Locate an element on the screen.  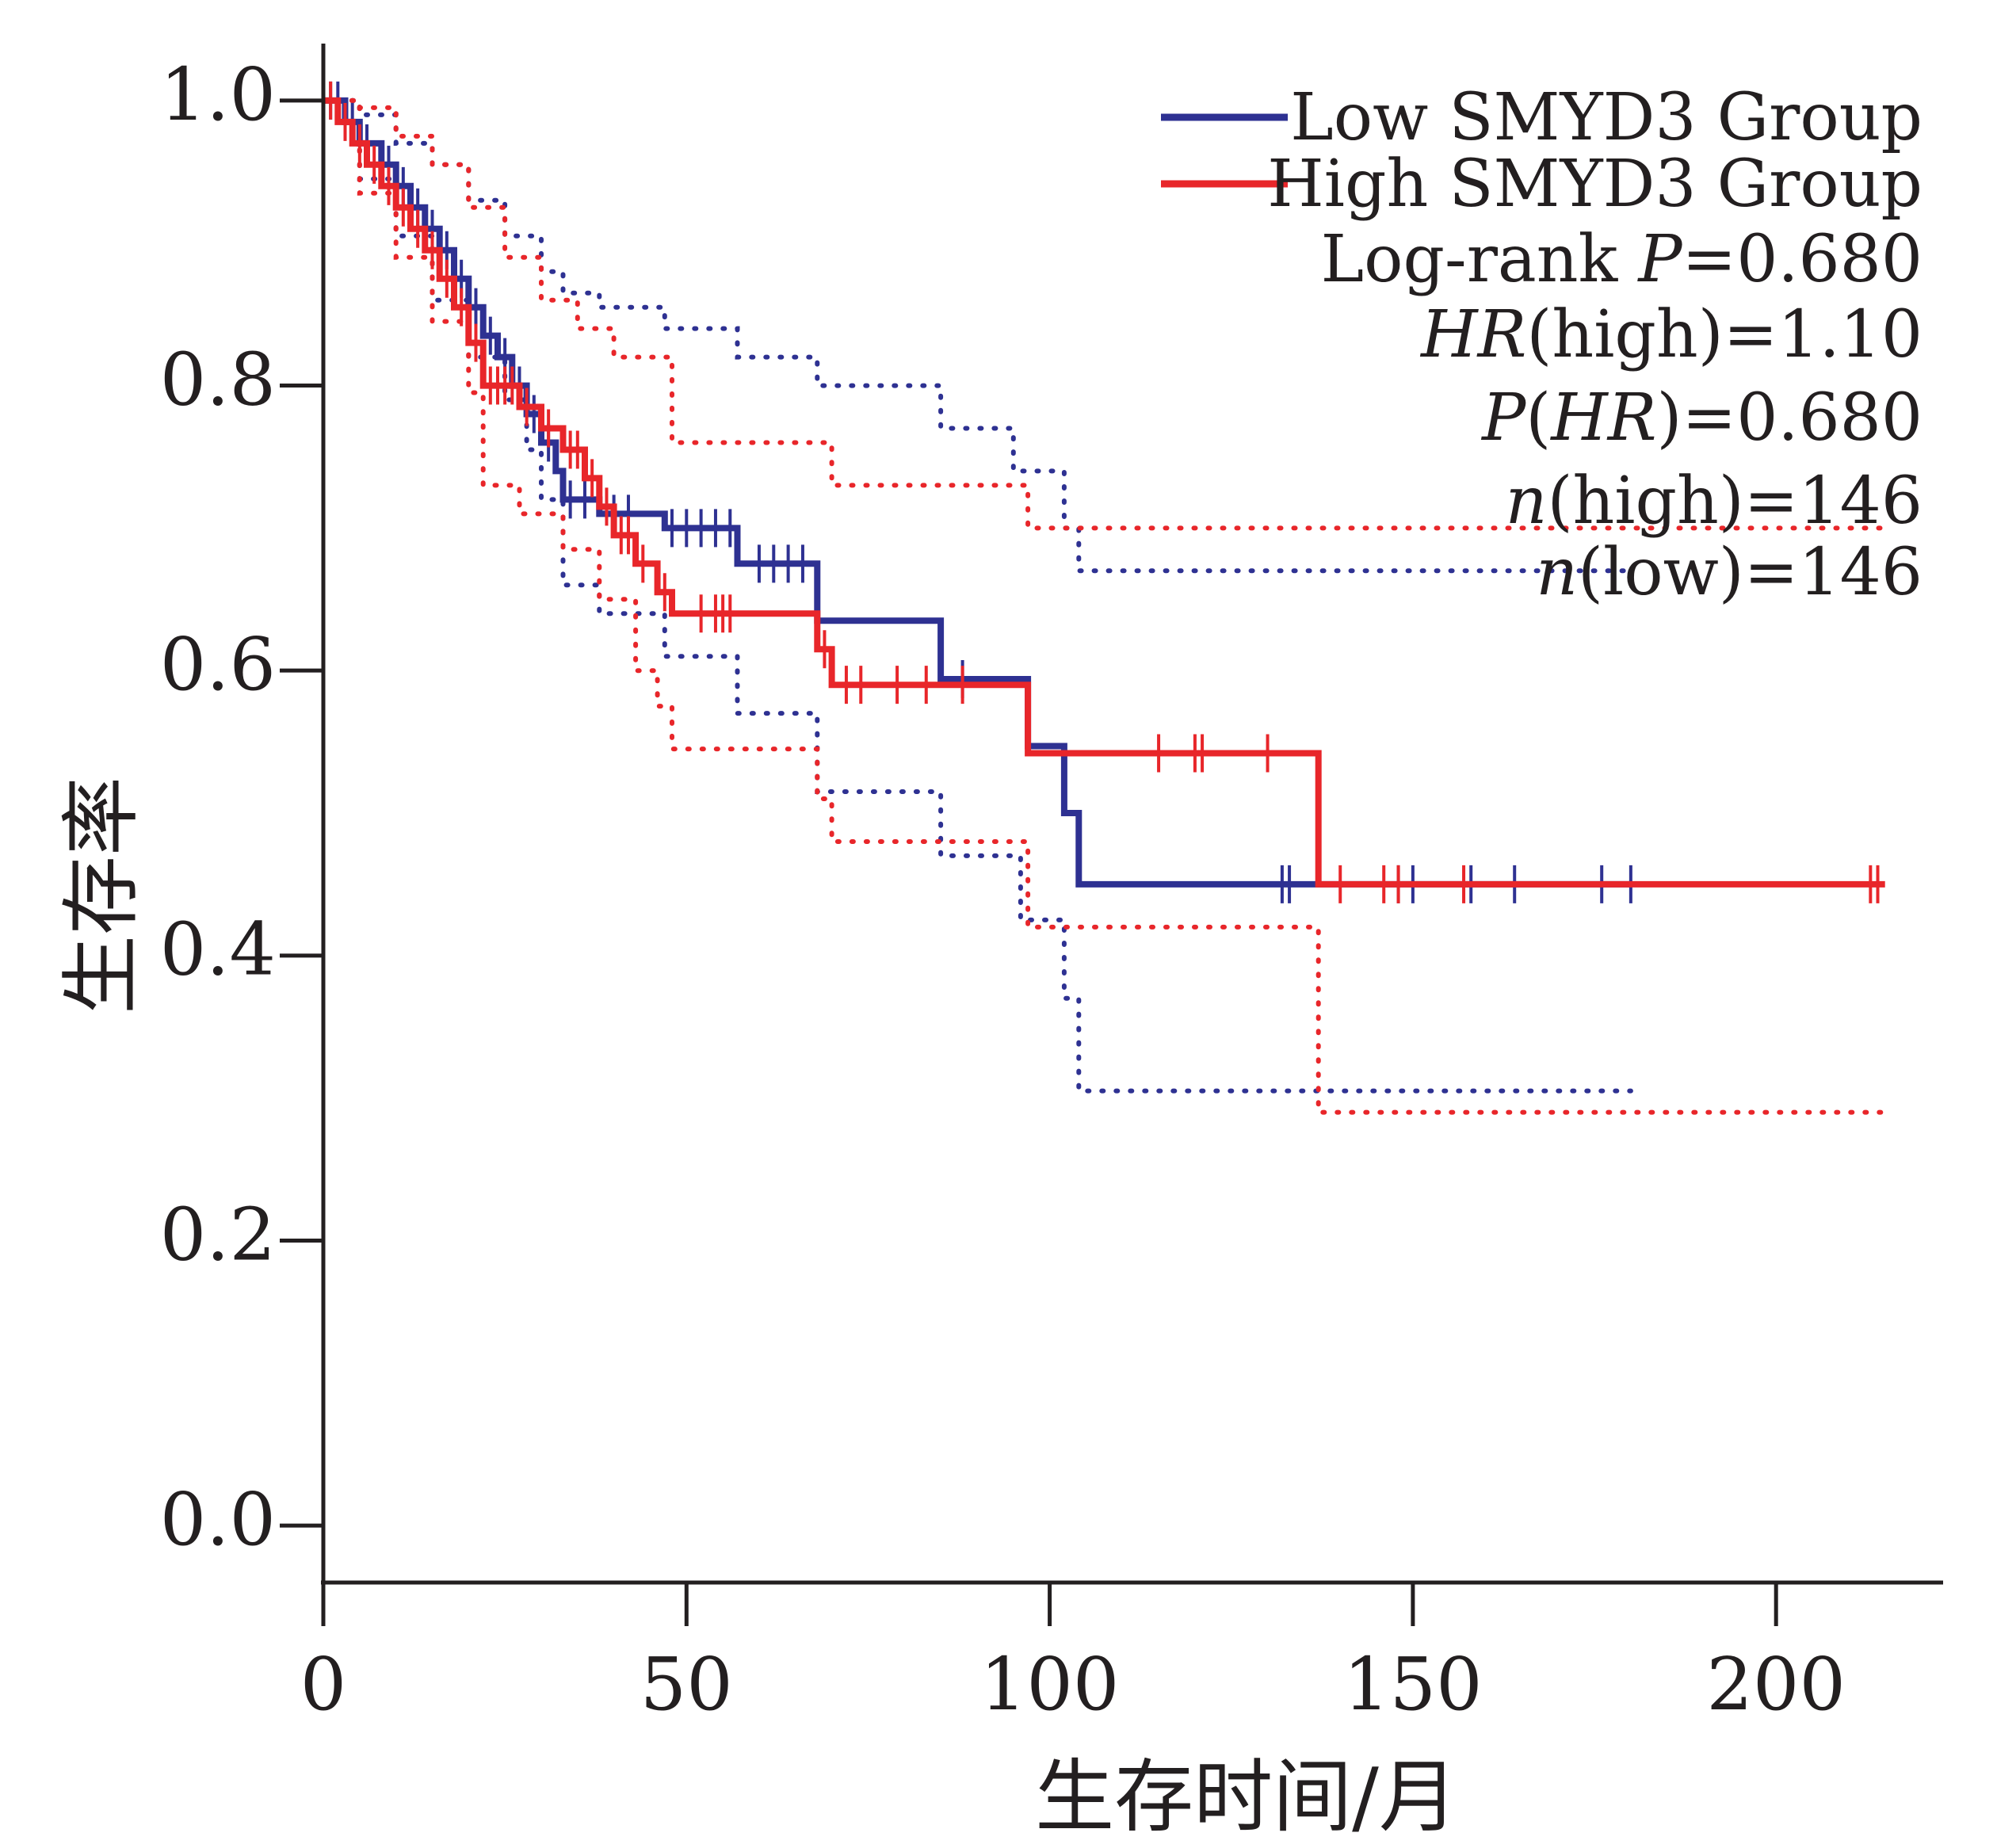
x-tick-label: 0 is located at coordinates (323, 1685).